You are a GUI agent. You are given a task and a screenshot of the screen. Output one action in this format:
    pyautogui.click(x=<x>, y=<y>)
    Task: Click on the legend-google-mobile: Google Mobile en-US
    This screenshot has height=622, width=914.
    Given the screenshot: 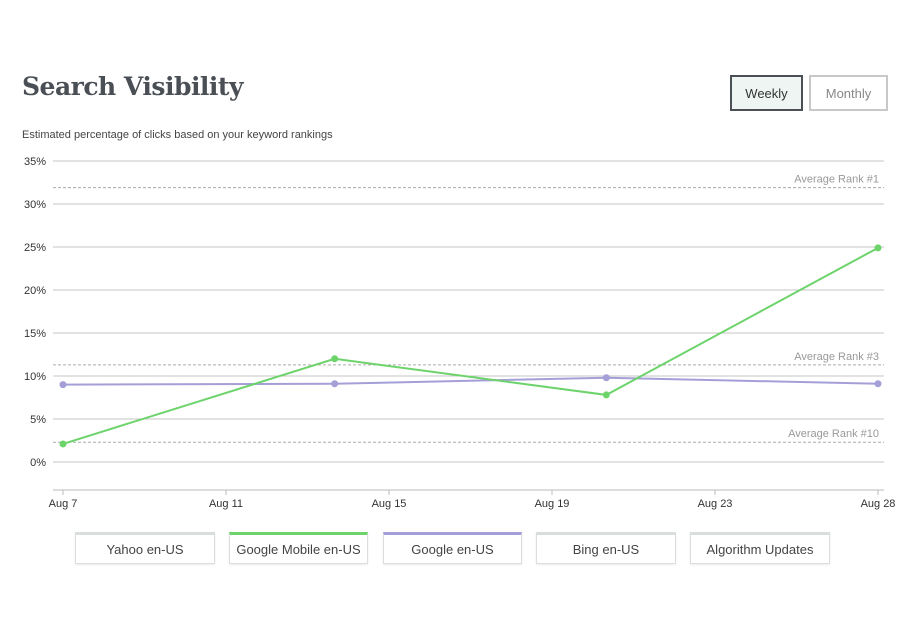 What is the action you would take?
    pyautogui.click(x=298, y=548)
    